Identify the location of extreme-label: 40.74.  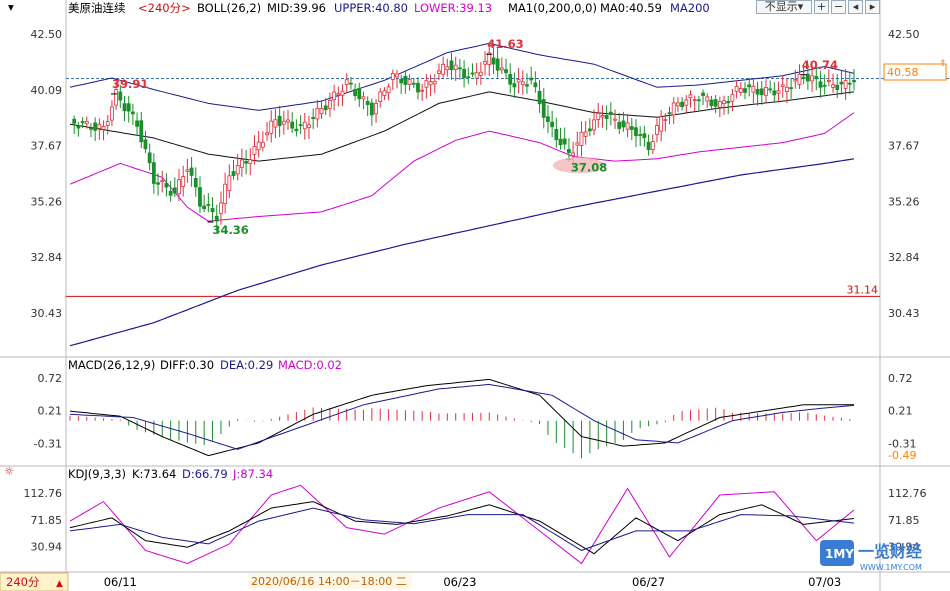
(820, 65).